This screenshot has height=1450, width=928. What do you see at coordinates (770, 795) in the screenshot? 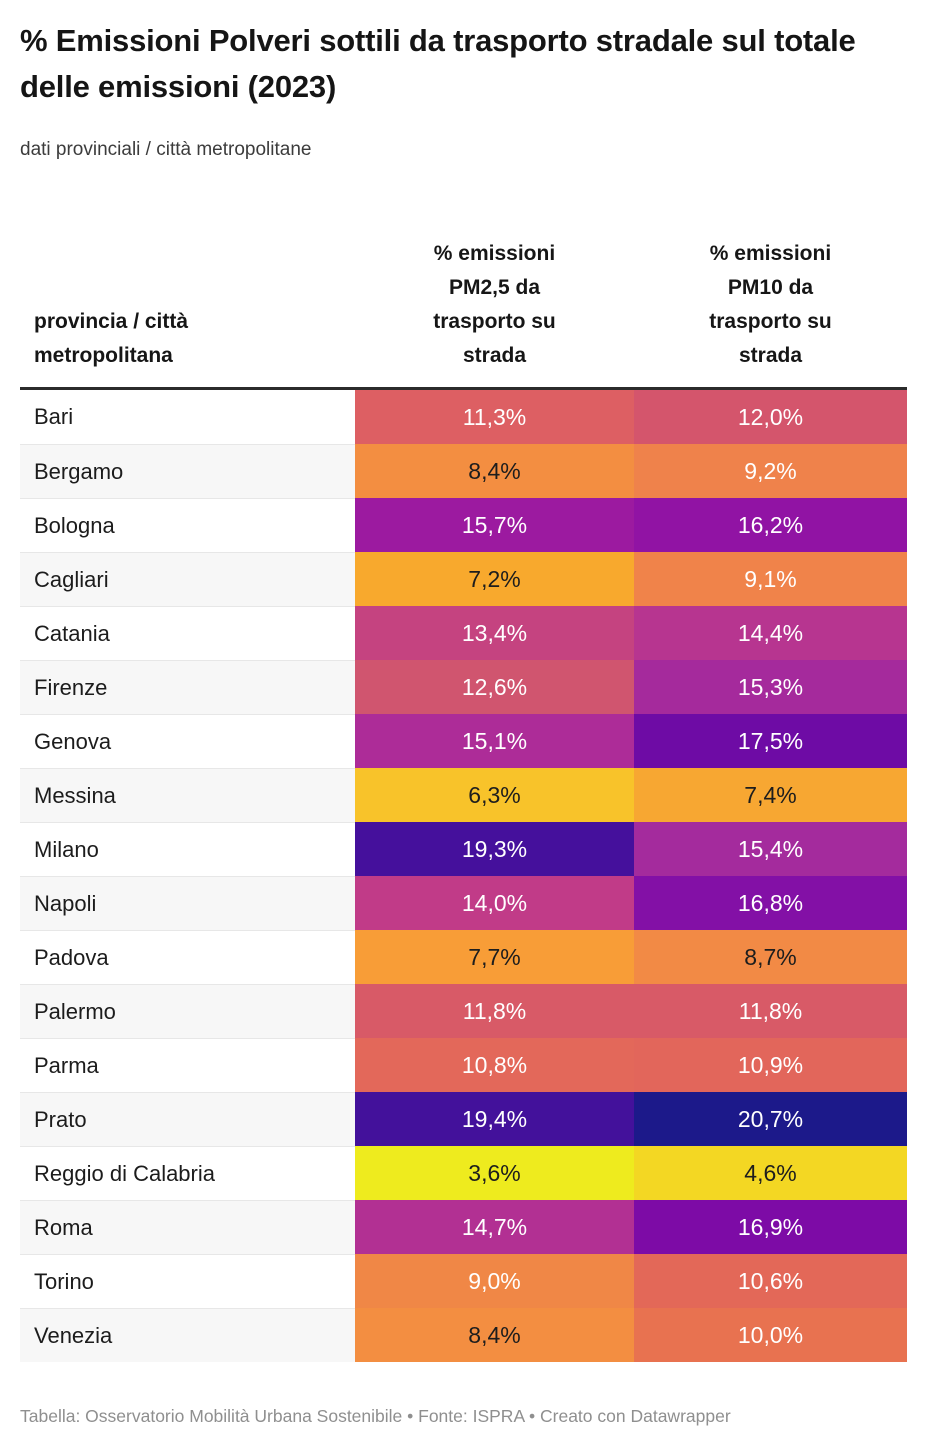
I see `cell-pm10: 7,4%` at bounding box center [770, 795].